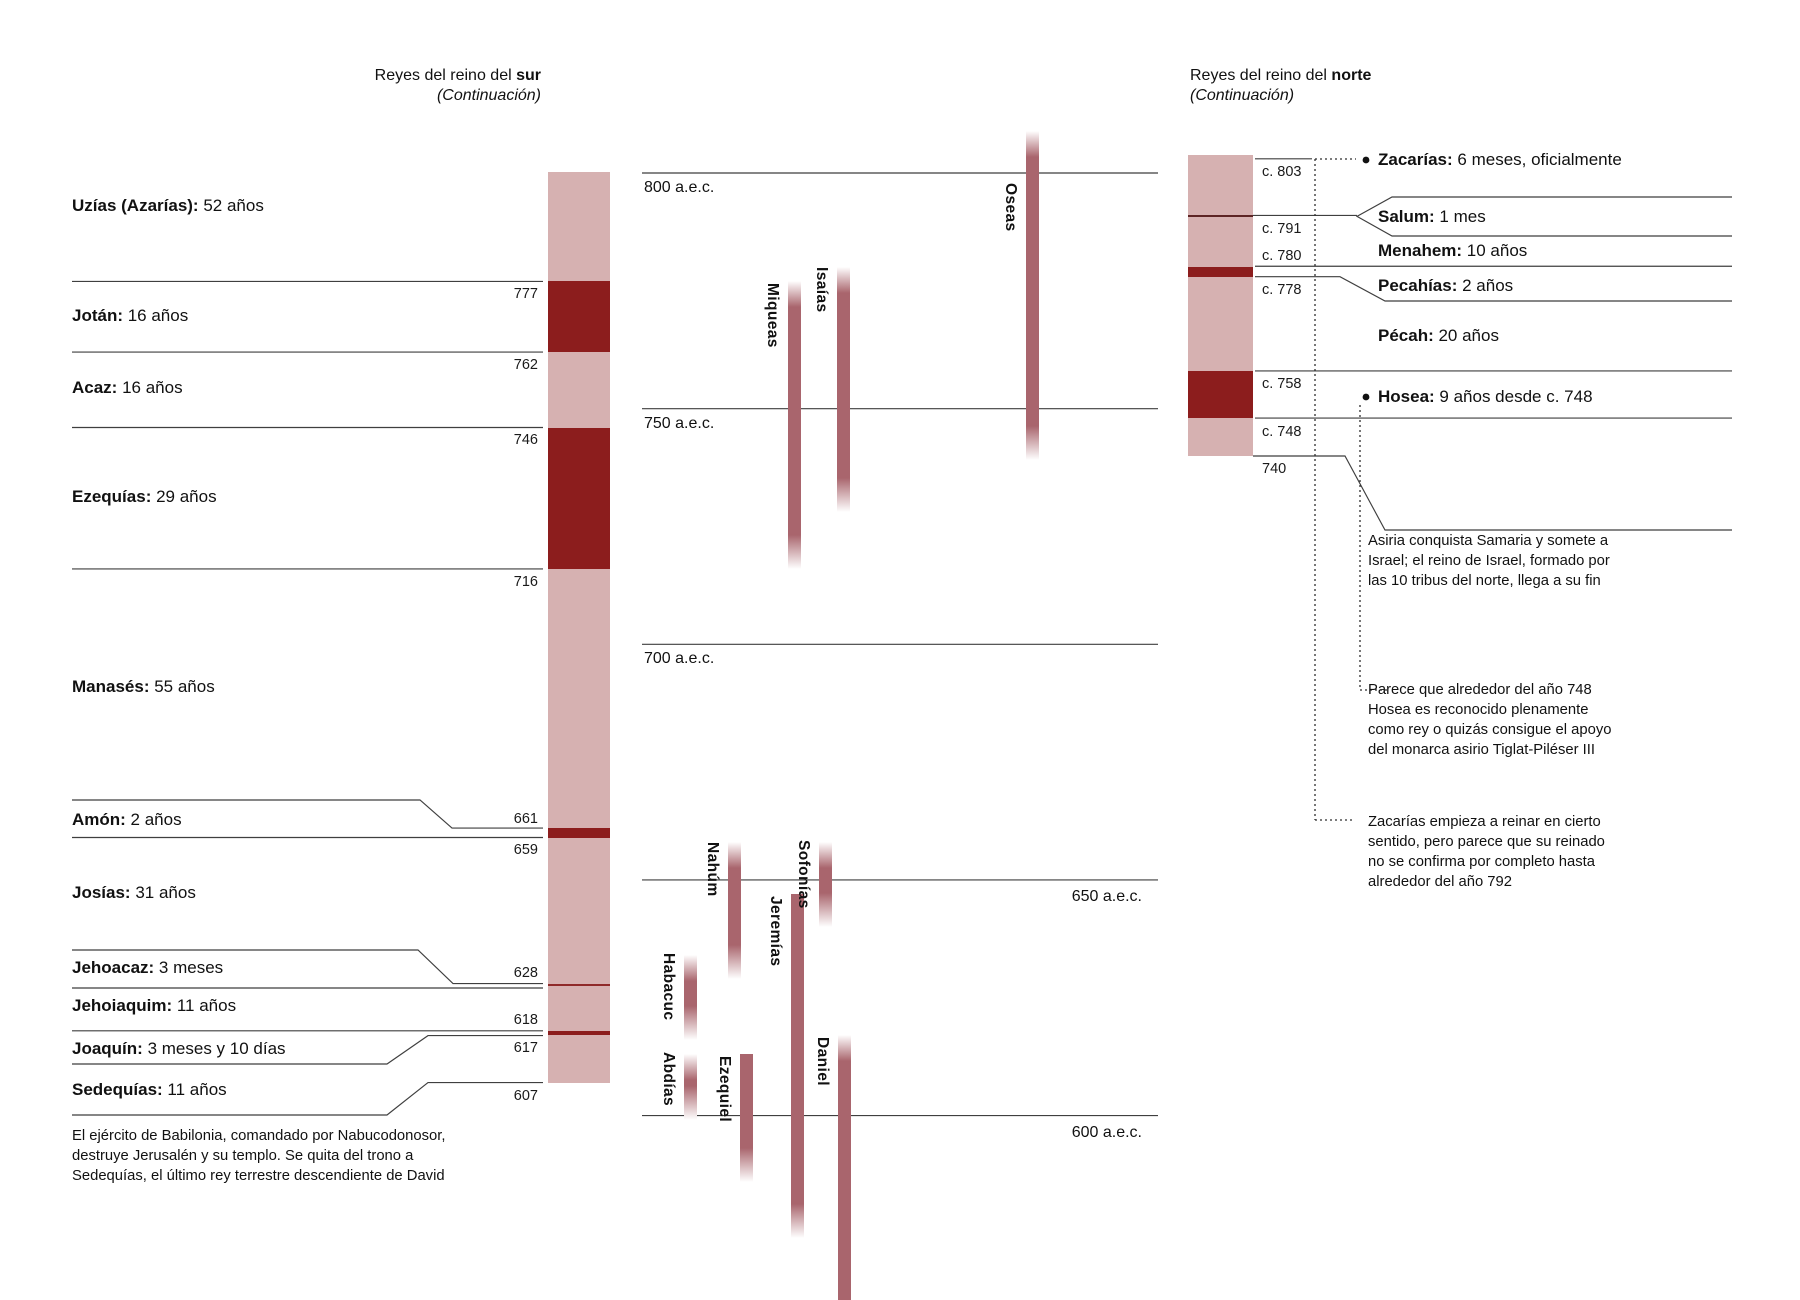  Describe the element at coordinates (1484, 822) in the screenshot. I see `note-zacarias-note-line: Zacarías empieza a reinar en cierto` at that location.